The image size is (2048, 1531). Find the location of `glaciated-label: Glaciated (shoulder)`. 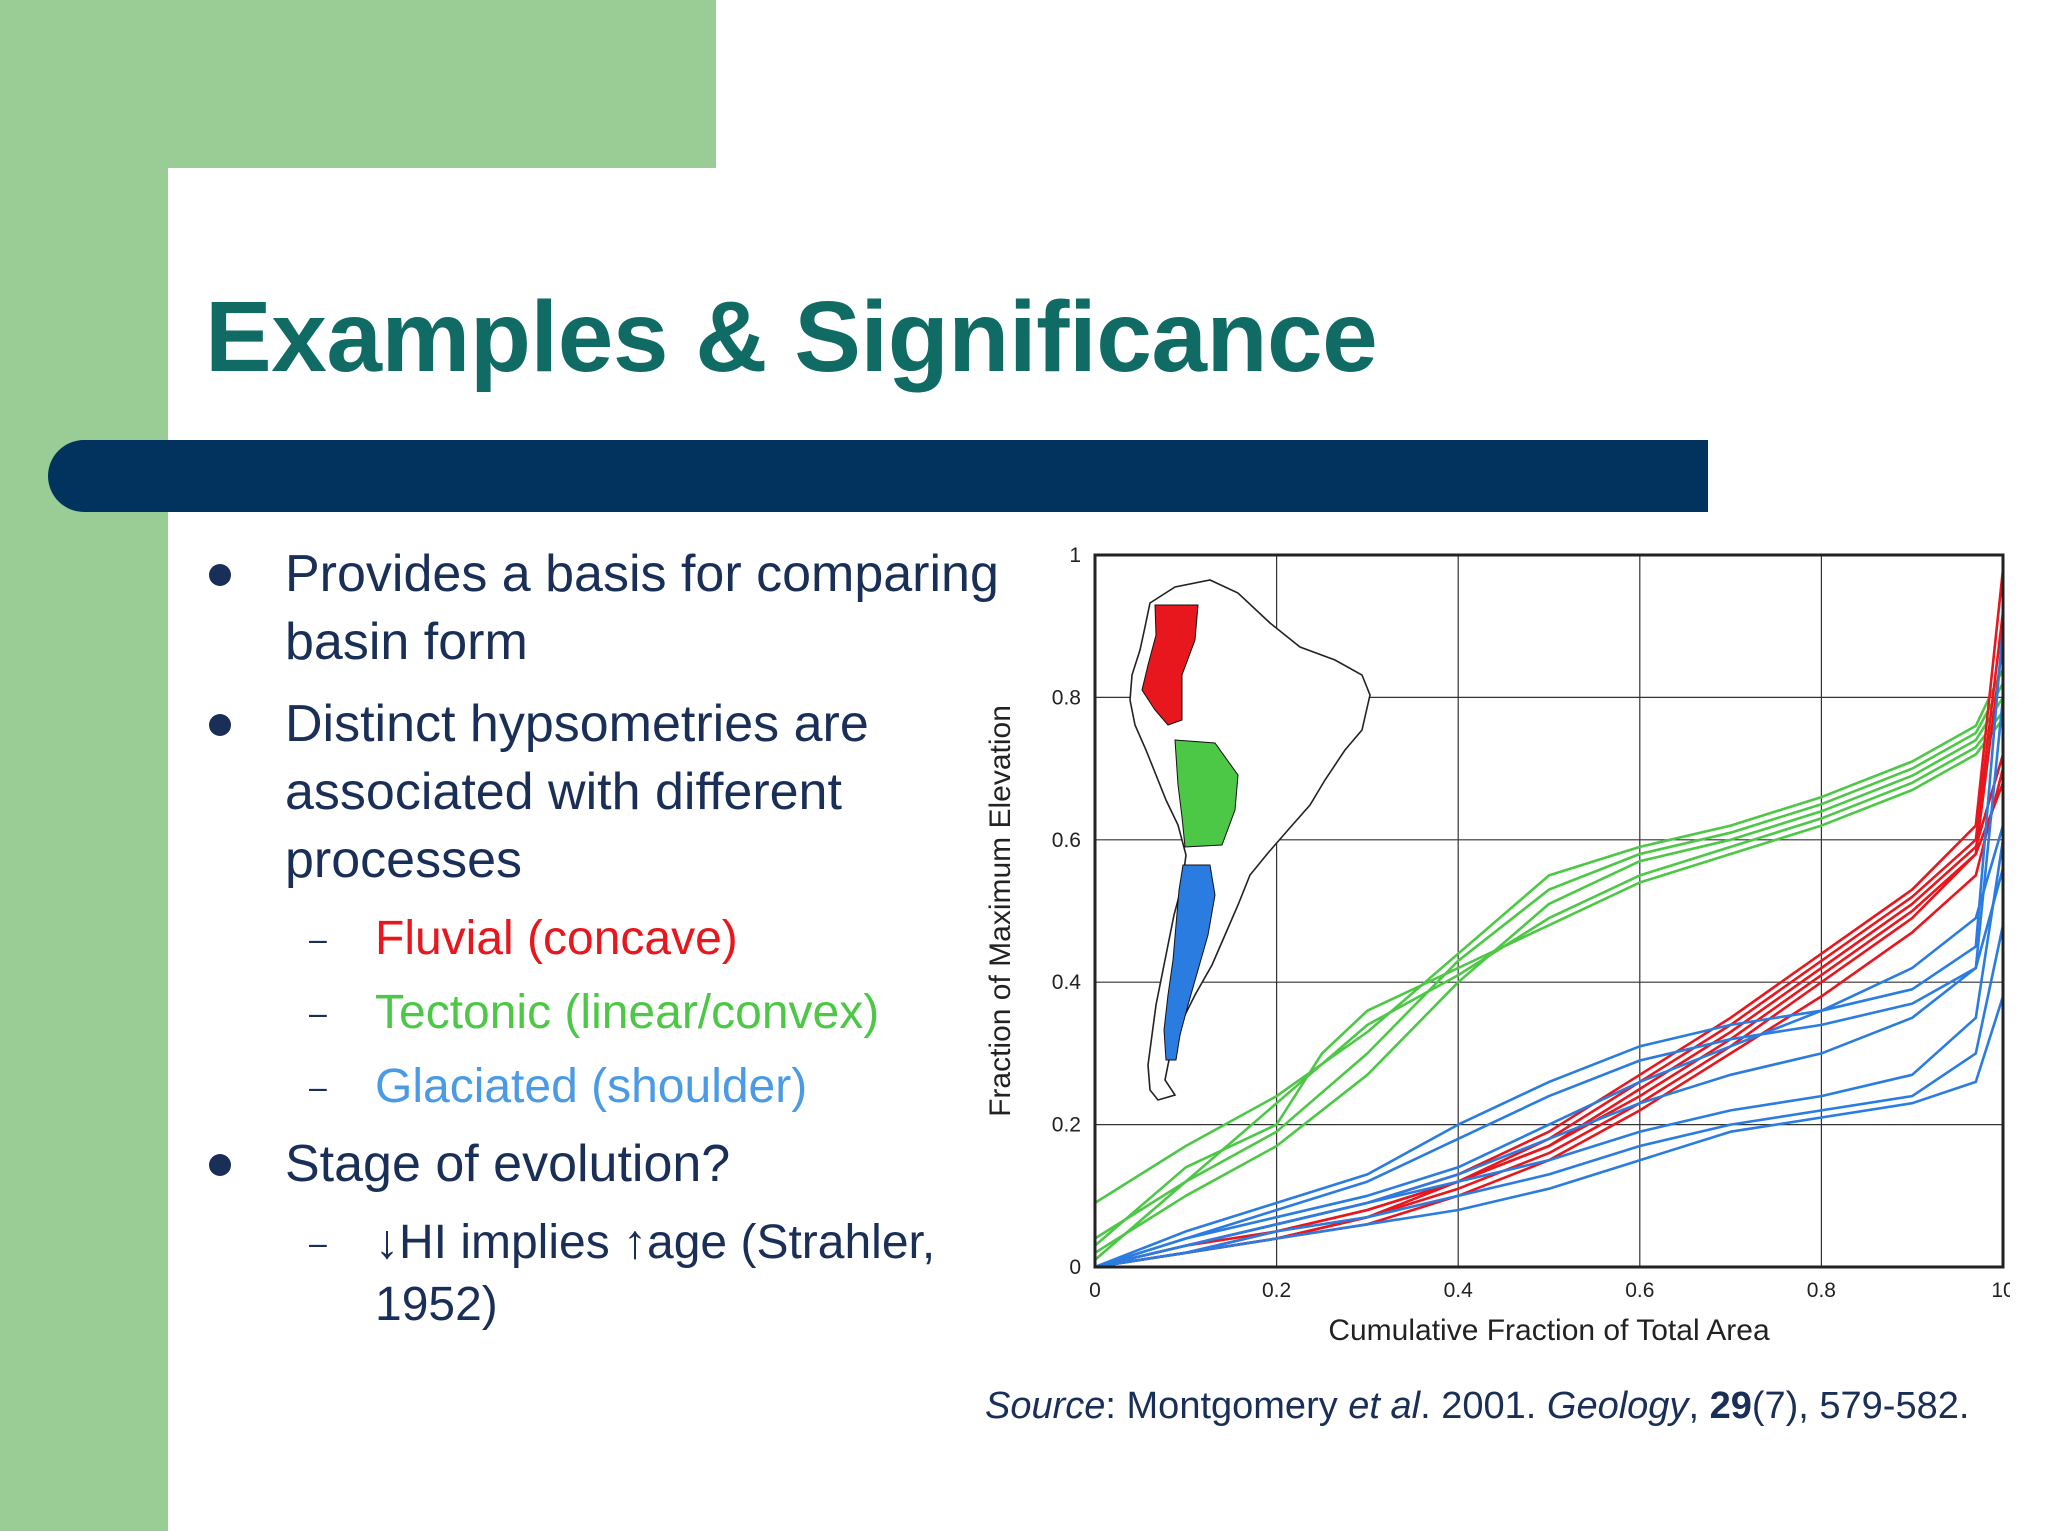

glaciated-label: Glaciated (shoulder) is located at coordinates (591, 1086).